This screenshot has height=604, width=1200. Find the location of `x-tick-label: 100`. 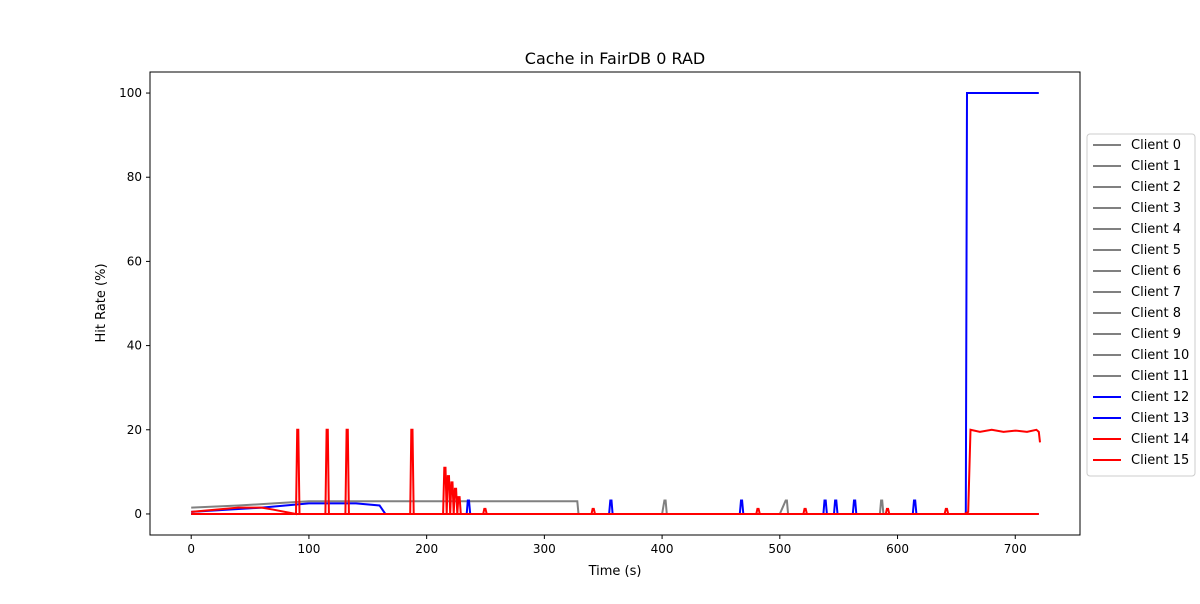

x-tick-label: 100 is located at coordinates (308, 549).